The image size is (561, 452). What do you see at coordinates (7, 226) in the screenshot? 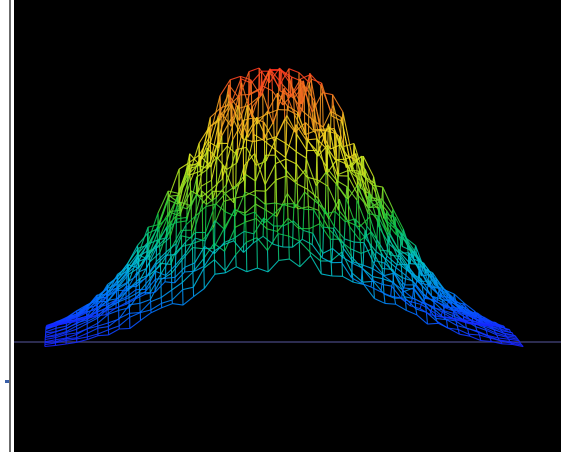
I see `left-margin` at bounding box center [7, 226].